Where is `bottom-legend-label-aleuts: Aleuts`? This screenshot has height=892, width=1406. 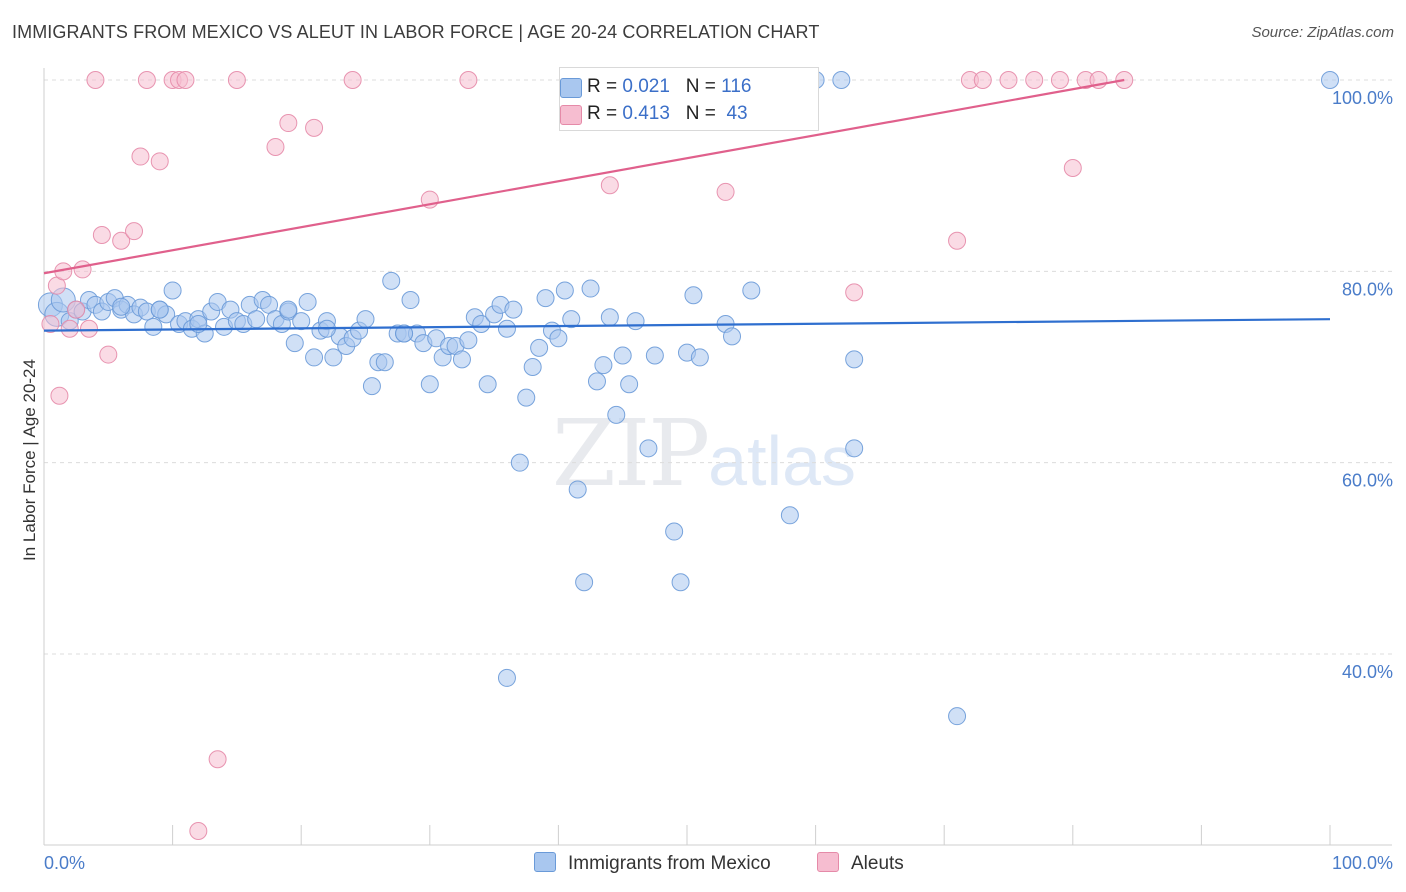 bottom-legend-label-aleuts: Aleuts is located at coordinates (877, 863).